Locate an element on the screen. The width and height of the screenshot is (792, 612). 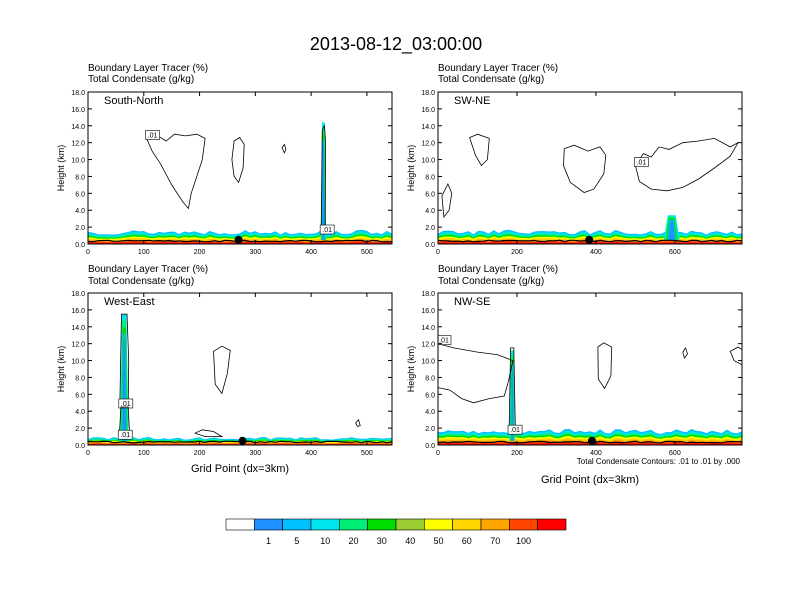
y-tick-label: 6.0 is located at coordinates (80, 194).